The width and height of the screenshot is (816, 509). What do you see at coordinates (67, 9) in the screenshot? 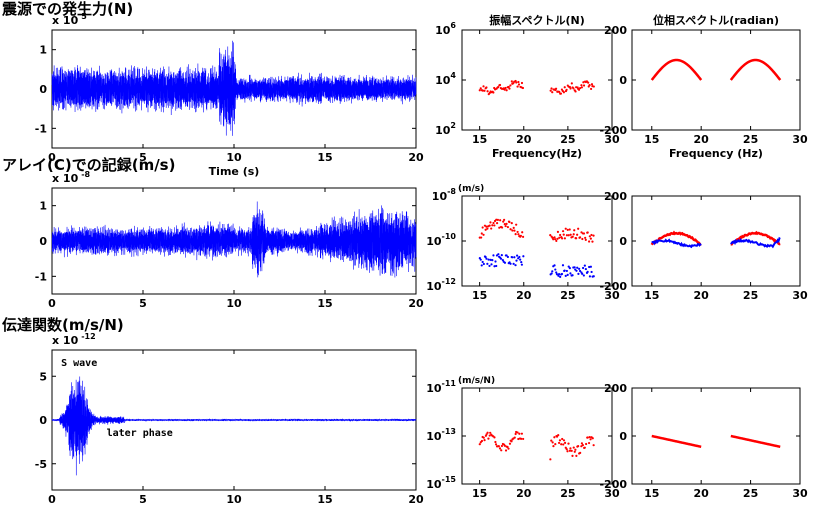
I see `section-title-force: 震源での発生力(N)` at bounding box center [67, 9].